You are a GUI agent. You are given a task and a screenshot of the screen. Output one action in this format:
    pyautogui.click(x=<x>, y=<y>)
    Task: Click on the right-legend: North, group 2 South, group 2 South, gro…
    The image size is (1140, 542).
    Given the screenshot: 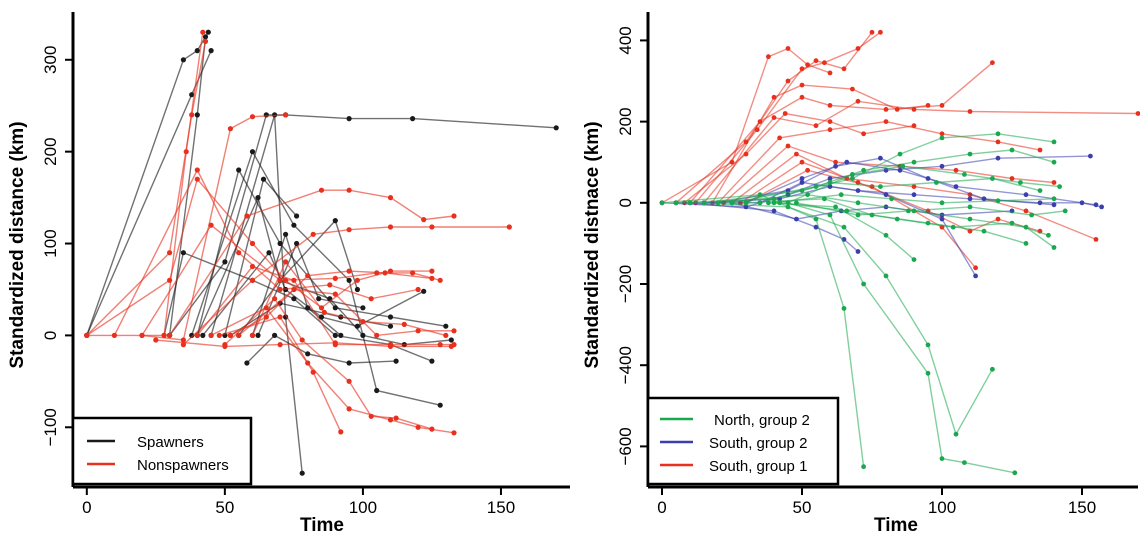 What is the action you would take?
    pyautogui.click(x=743, y=441)
    